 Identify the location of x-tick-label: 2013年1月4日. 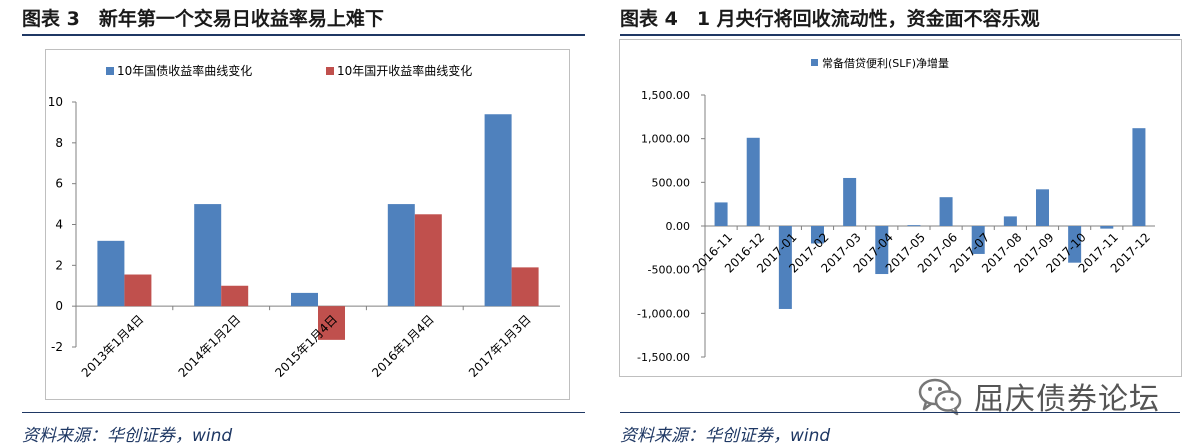
(113, 346).